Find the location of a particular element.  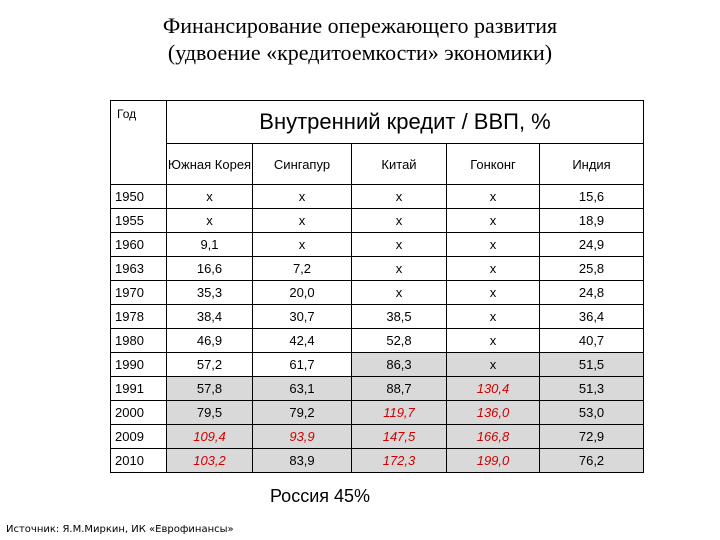

table-row: 2010 103,2 83,9 172,3 199,0 76,2 is located at coordinates (377, 460).